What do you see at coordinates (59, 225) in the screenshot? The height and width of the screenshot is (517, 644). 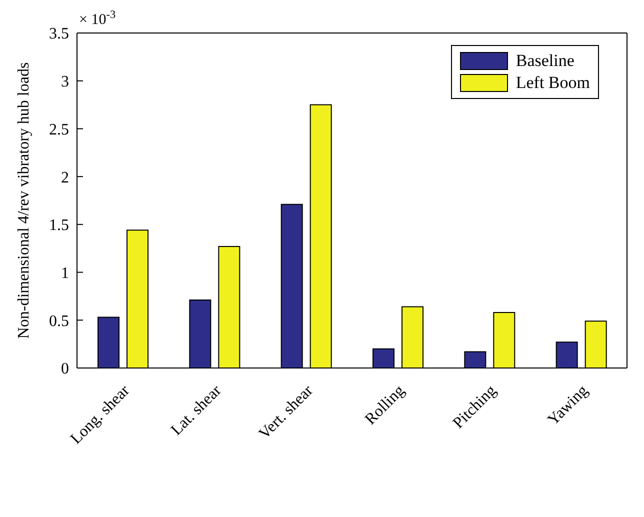 I see `y-tick-label: 1.5` at bounding box center [59, 225].